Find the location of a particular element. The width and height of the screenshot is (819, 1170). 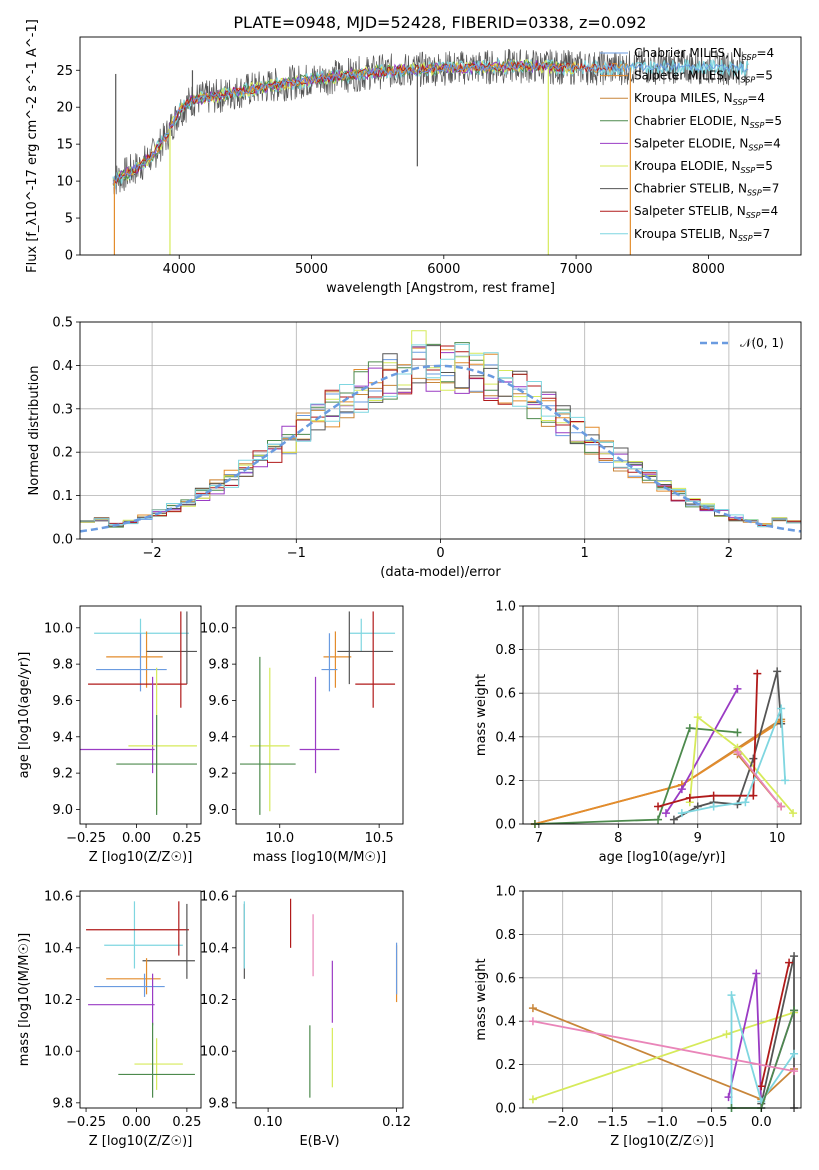

mass-vs-Z-x-axis-label: Z [log10(Z/Z☉)] is located at coordinates (141, 1141).